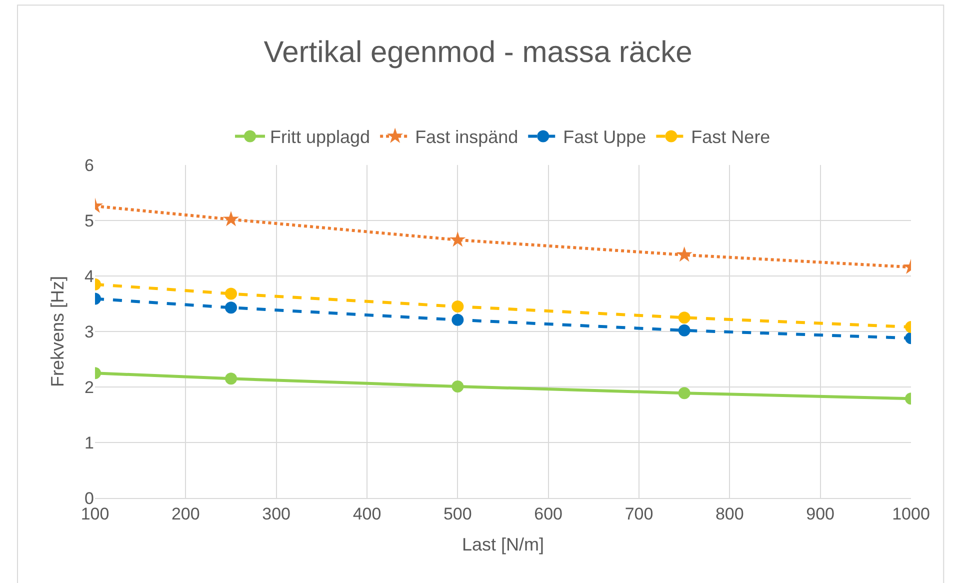 This screenshot has width=956, height=583. I want to click on y-tick-label: 1, so click(89, 442).